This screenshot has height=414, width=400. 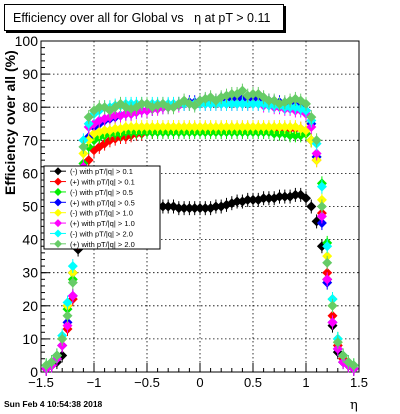 What do you see at coordinates (101, 213) in the screenshot?
I see `legend-label: (-) with pT/|q| > 1.0` at bounding box center [101, 213].